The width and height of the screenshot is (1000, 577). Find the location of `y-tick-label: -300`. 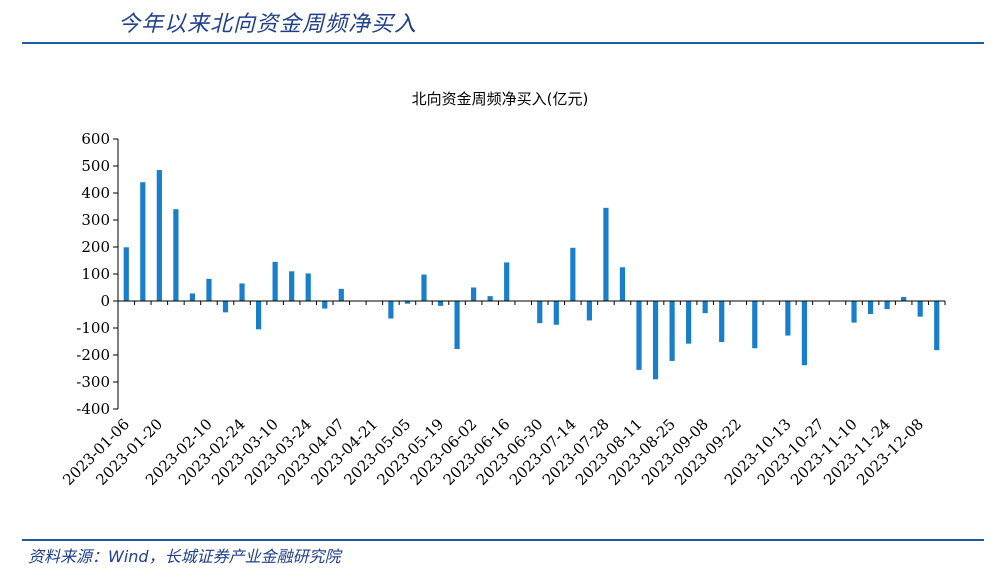

y-tick-label: -300 is located at coordinates (93, 382).